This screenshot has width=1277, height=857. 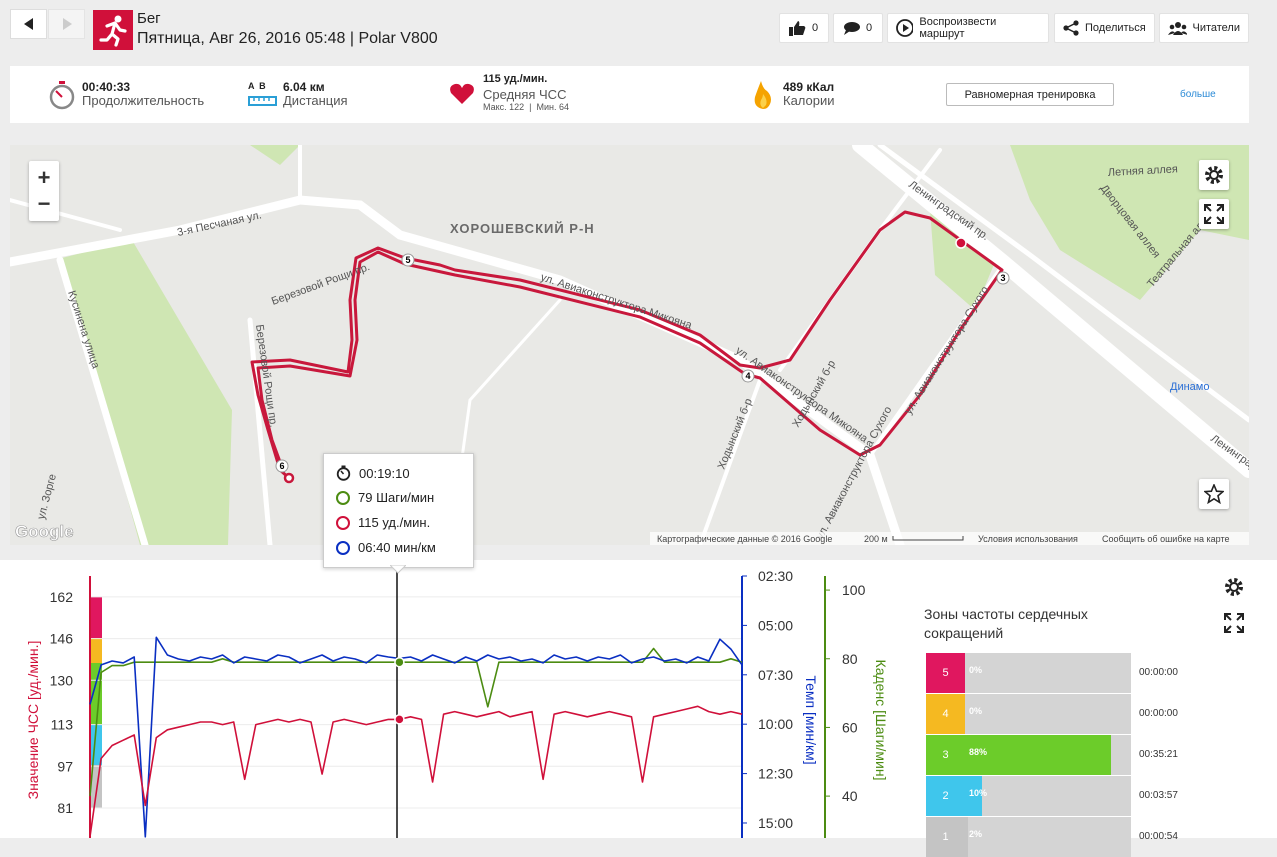 I want to click on replay-button: Воспроизвести маршрут, so click(x=968, y=28).